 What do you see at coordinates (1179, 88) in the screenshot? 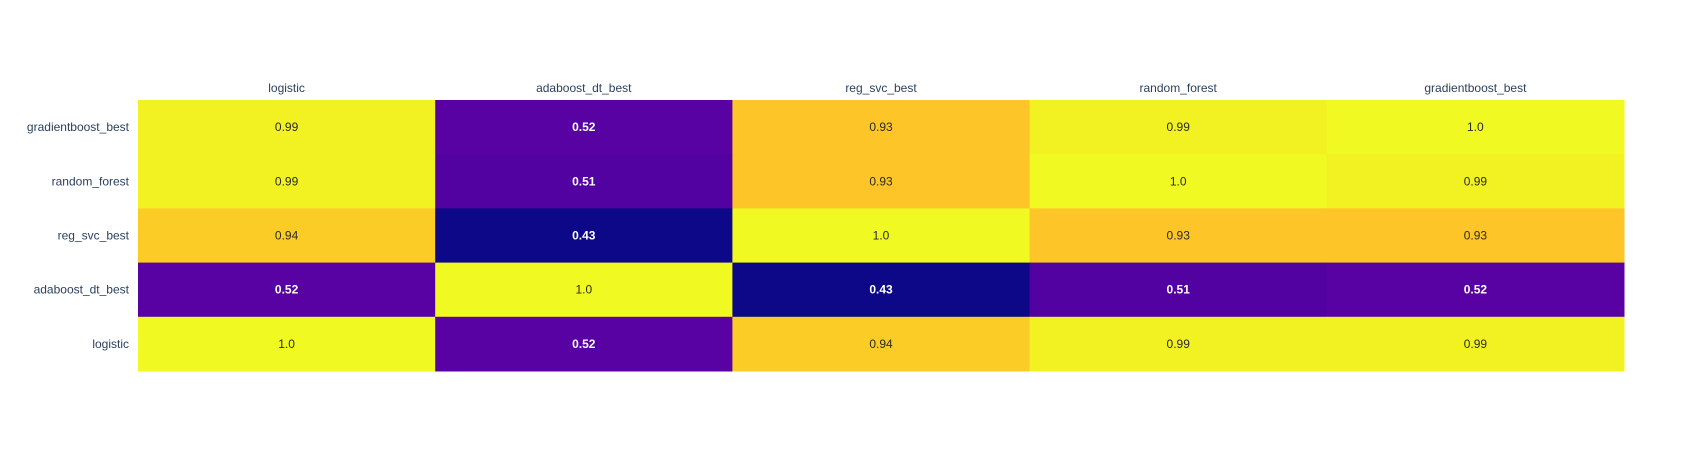
I see `x-tick-label: random_forest` at bounding box center [1179, 88].